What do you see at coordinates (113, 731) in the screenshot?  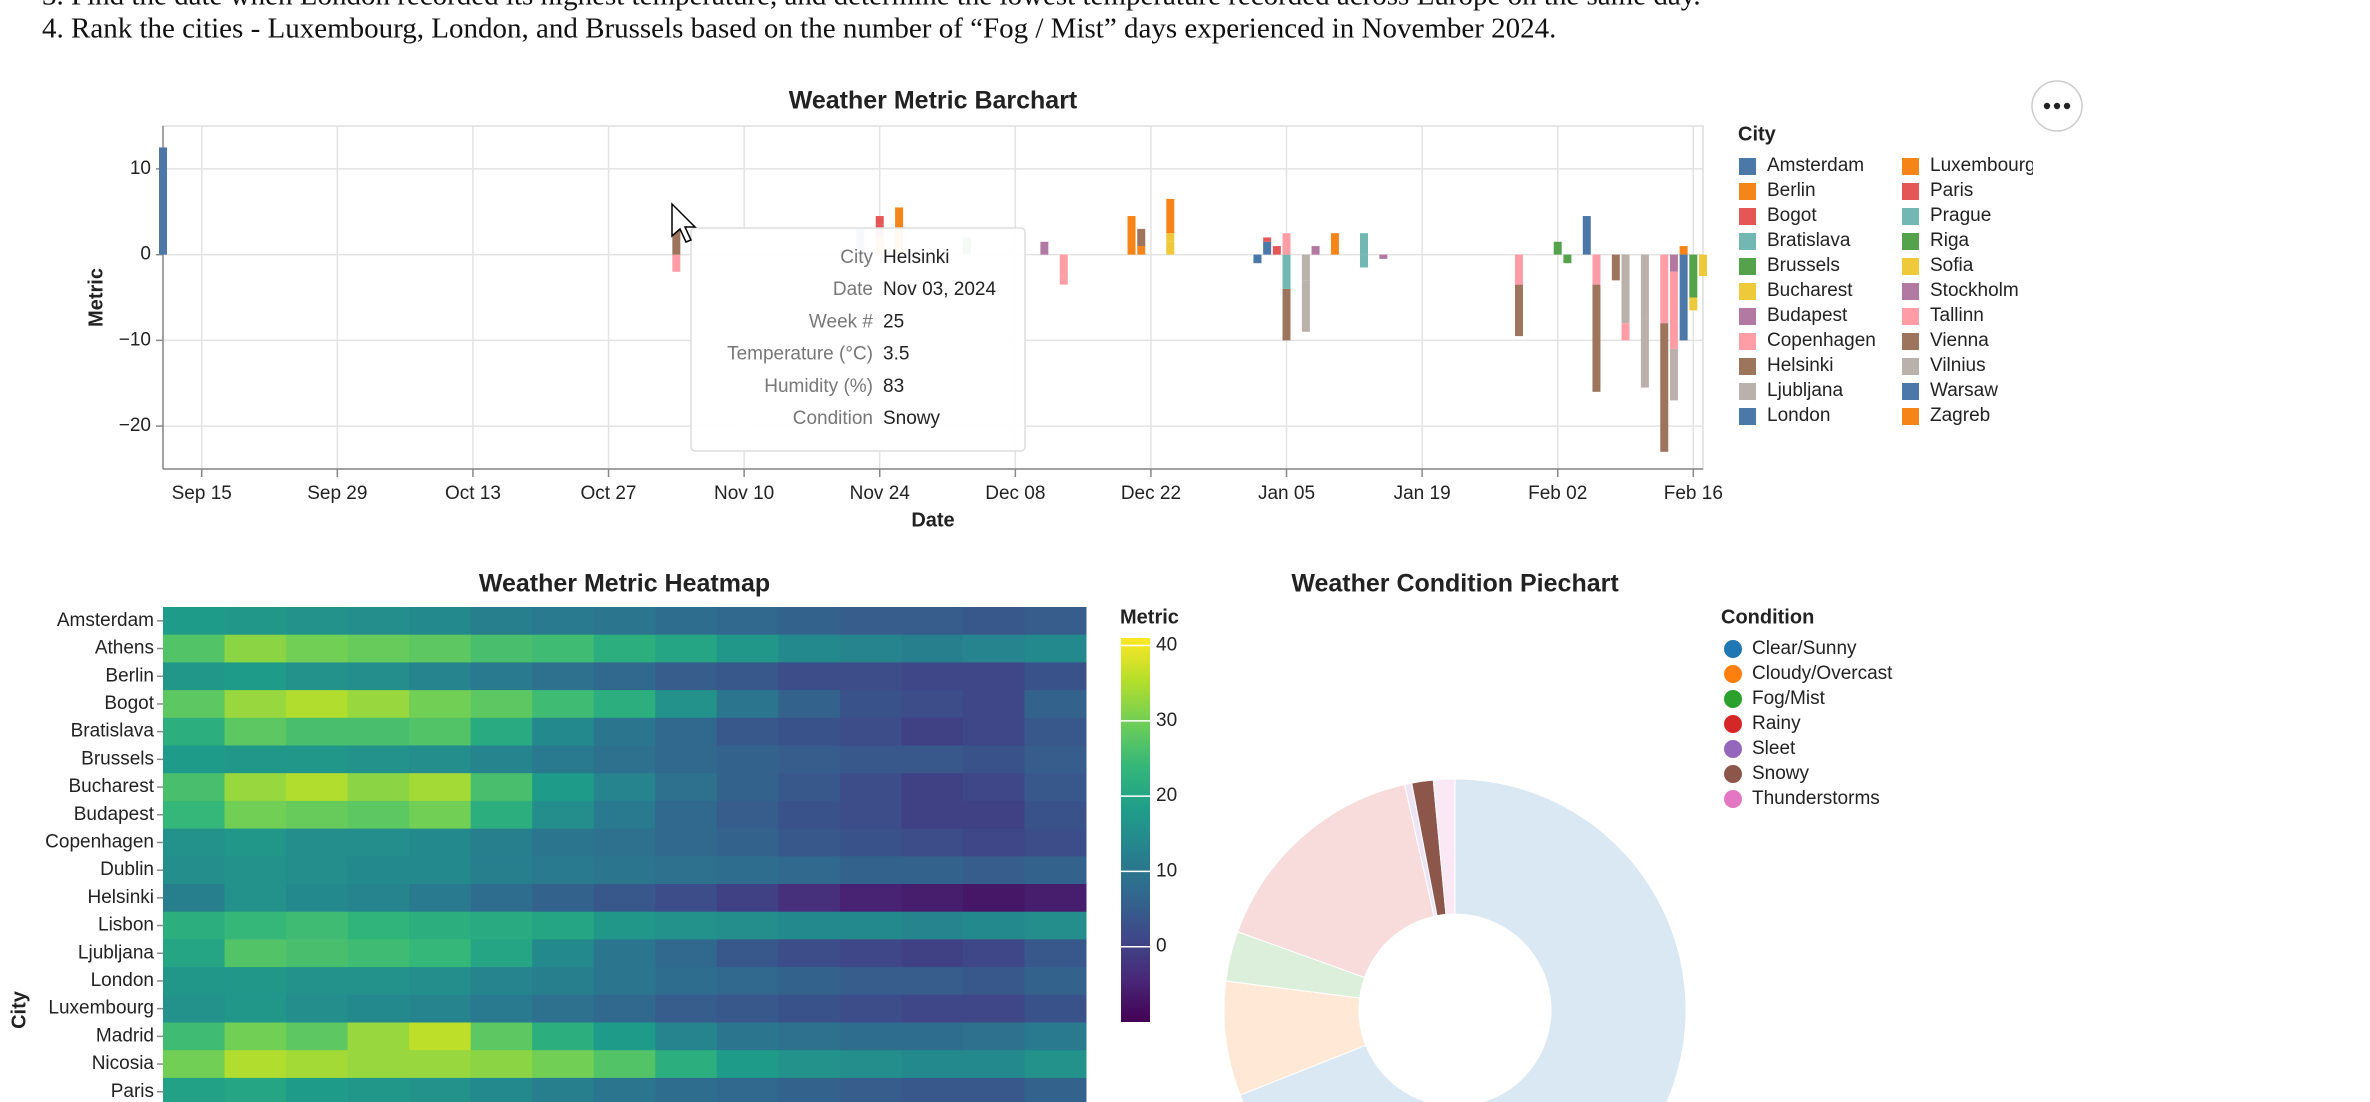 I see `y-tick-label: Bratislava` at bounding box center [113, 731].